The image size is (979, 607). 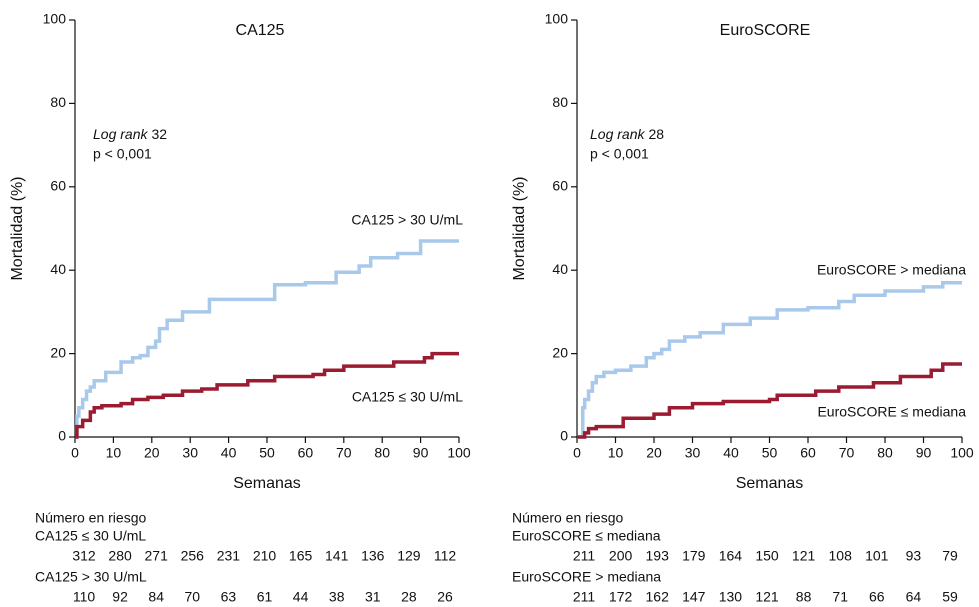 I want to click on risk-count: 44, so click(x=301, y=597).